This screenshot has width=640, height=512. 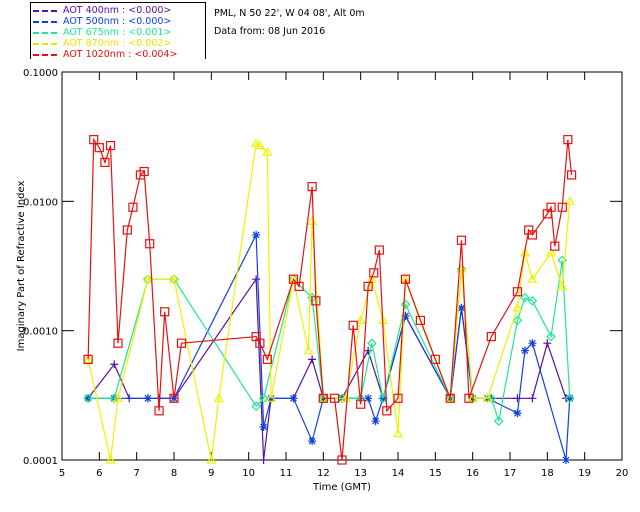 What do you see at coordinates (289, 13) in the screenshot?
I see `location-text: PML, N 50 22', W 04 08', Alt 0m` at bounding box center [289, 13].